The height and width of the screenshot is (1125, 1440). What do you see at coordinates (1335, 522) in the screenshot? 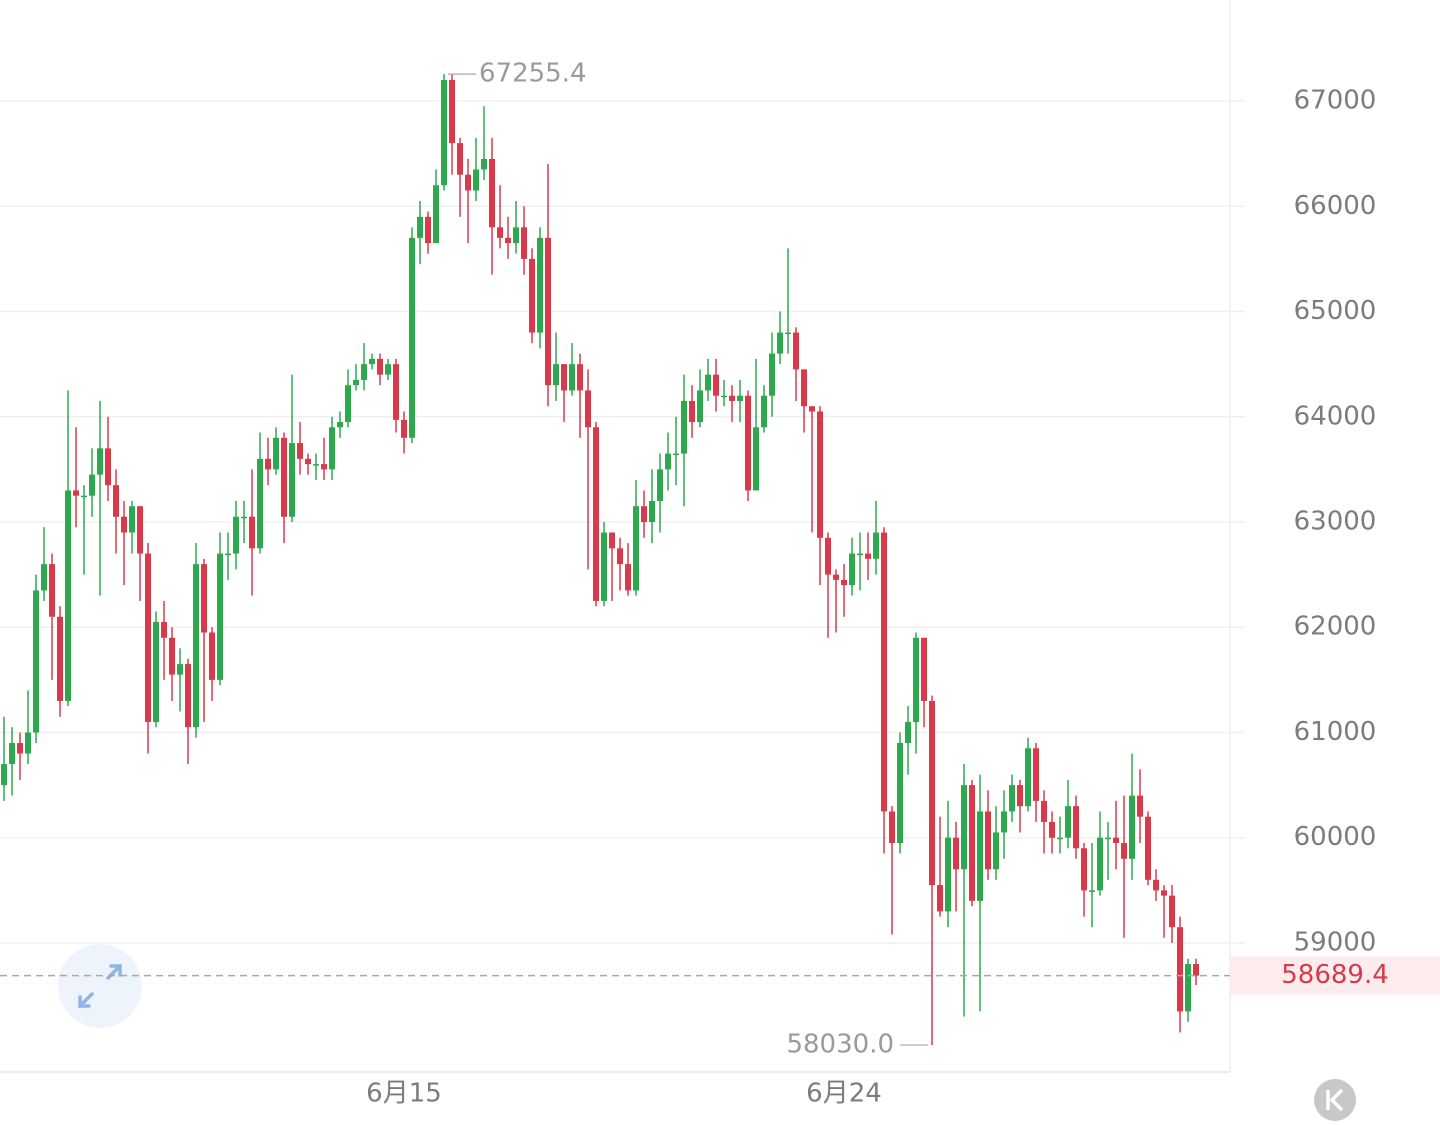
I see `y-tick-label: 63000` at bounding box center [1335, 522].